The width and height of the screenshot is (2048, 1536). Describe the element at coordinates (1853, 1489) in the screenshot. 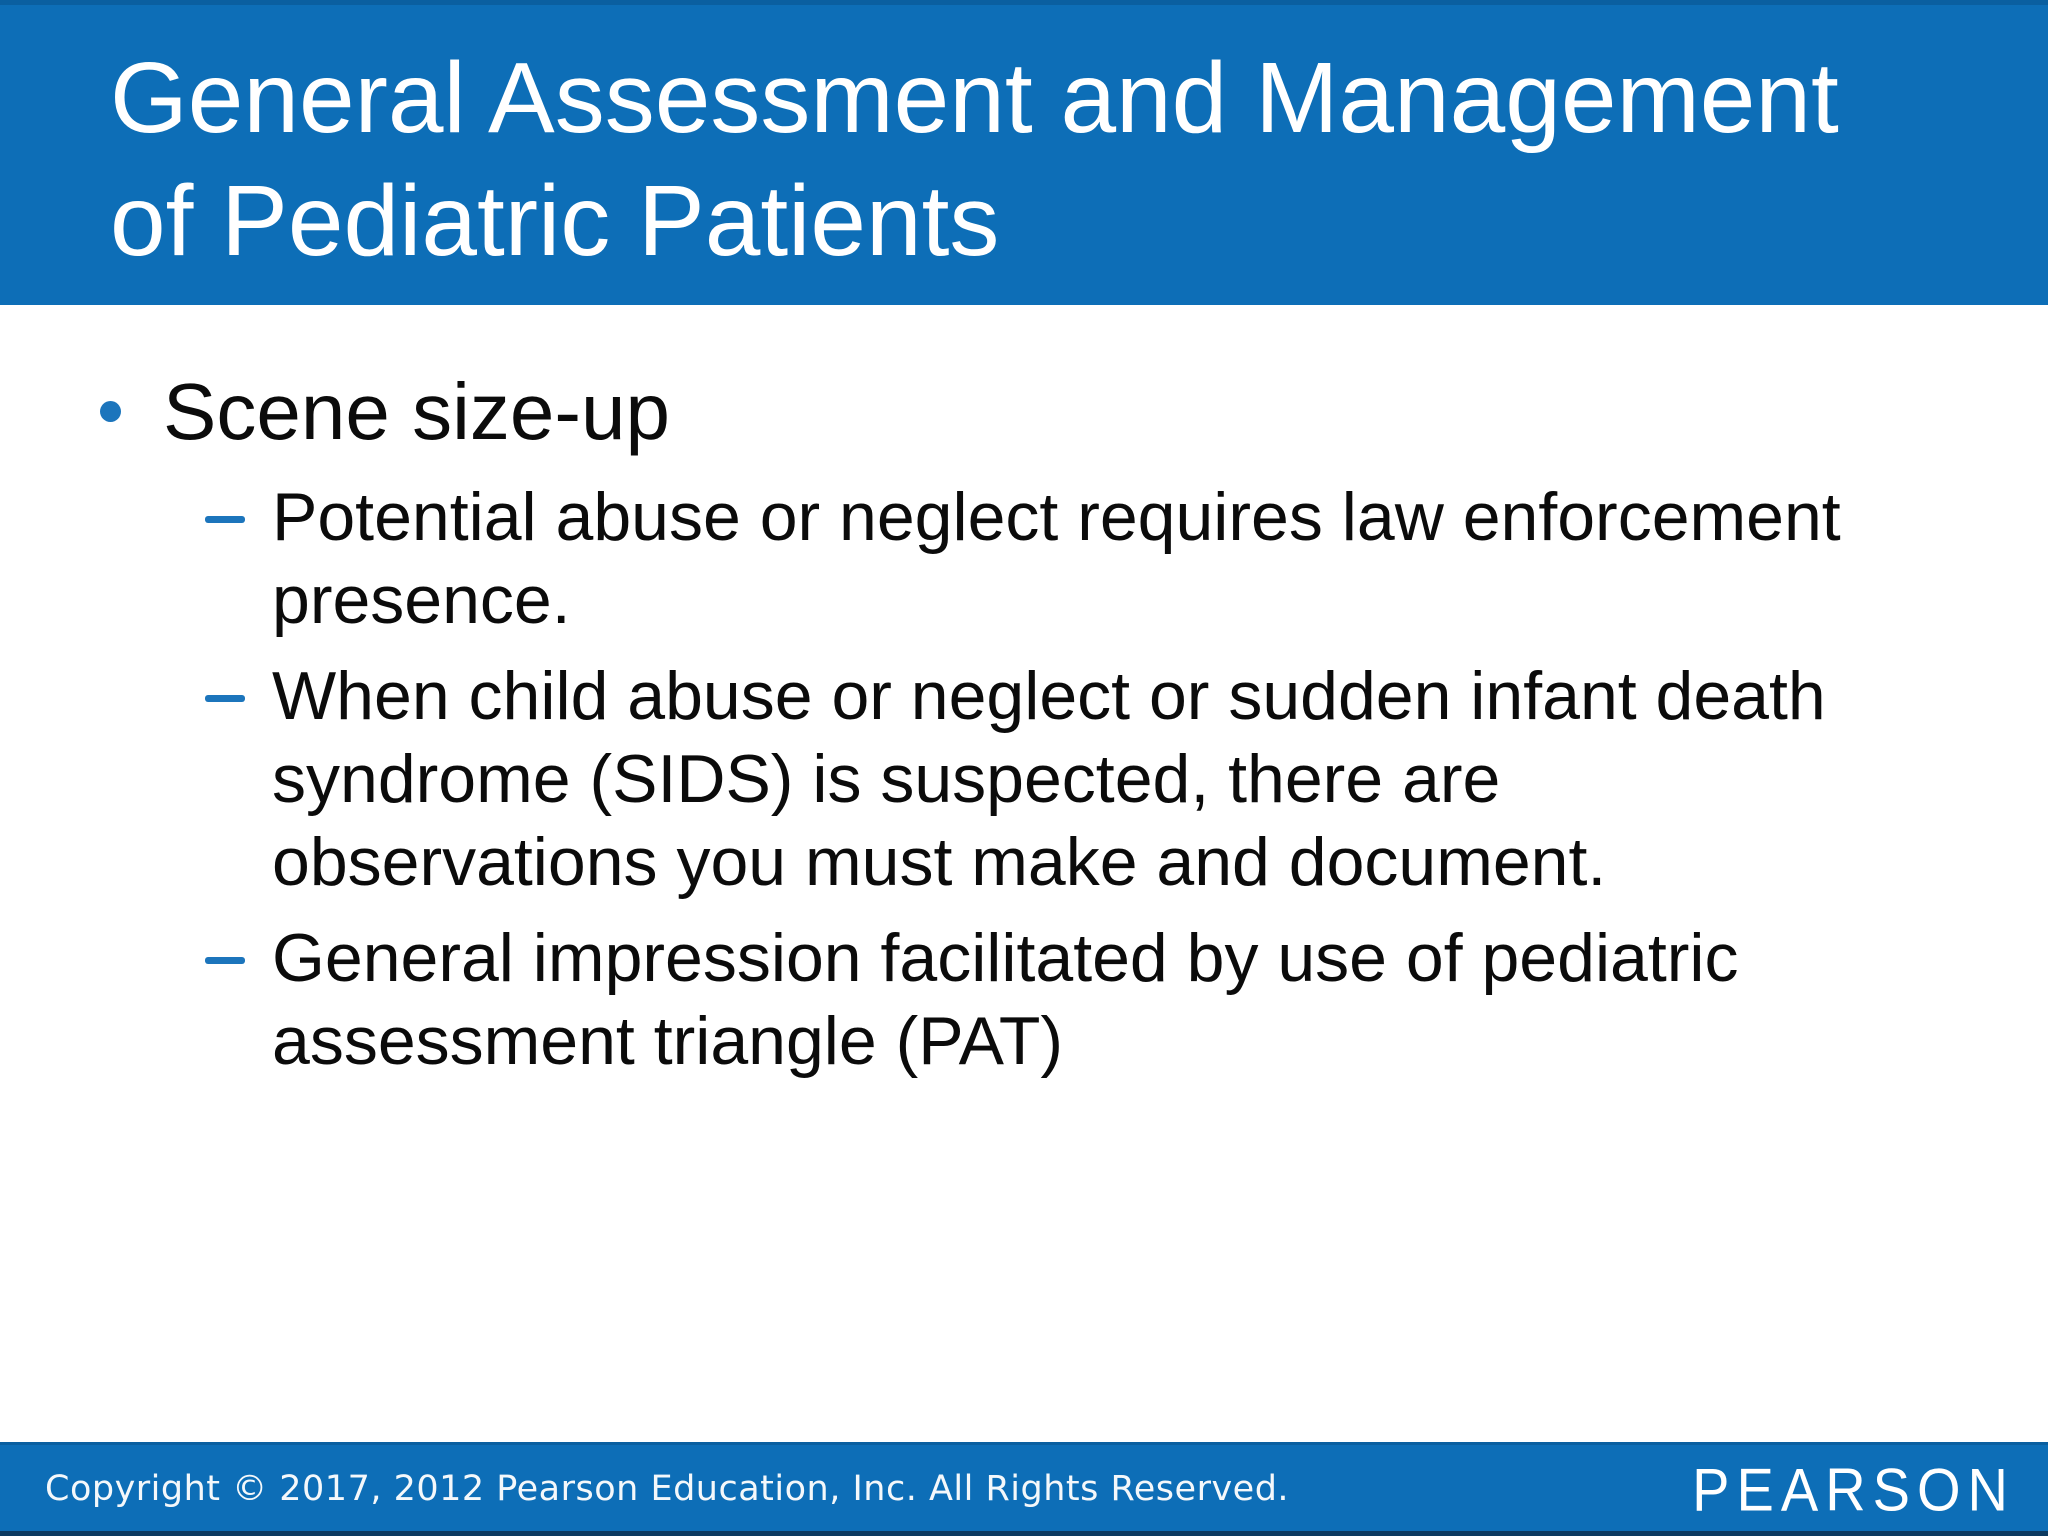

I see `pearson-logo: PEARSON` at that location.